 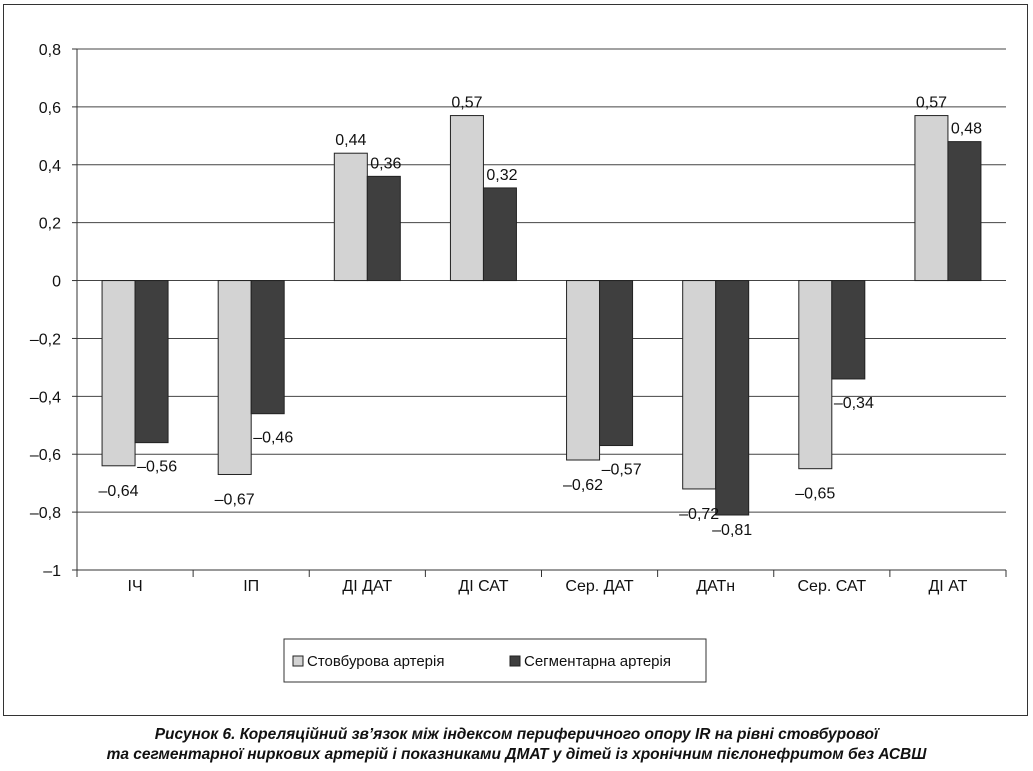 What do you see at coordinates (50, 166) in the screenshot?
I see `y-tick-label: 0,4` at bounding box center [50, 166].